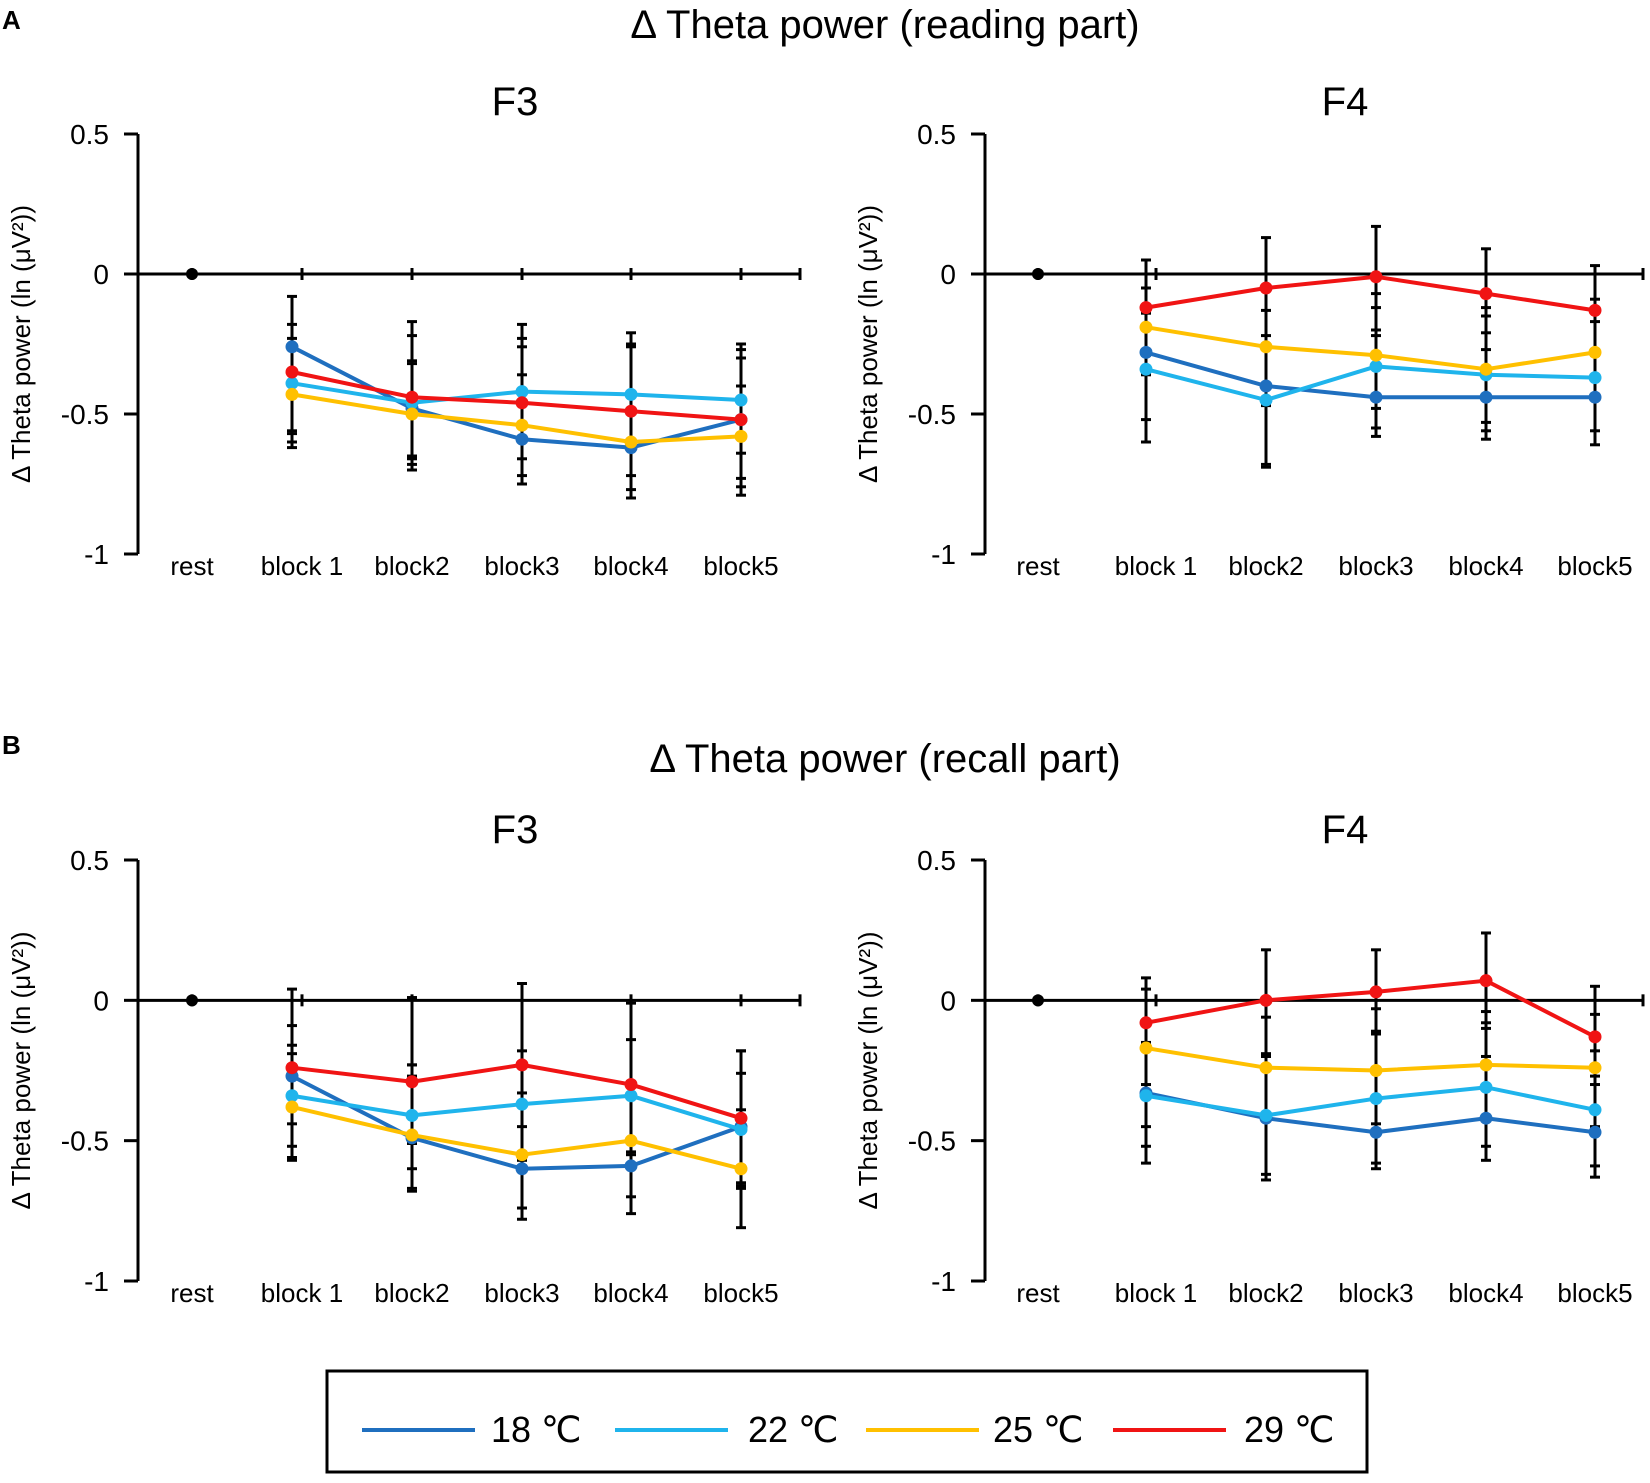  What do you see at coordinates (471, 1429) in the screenshot?
I see `legend-item-18: 18 ℃` at bounding box center [471, 1429].